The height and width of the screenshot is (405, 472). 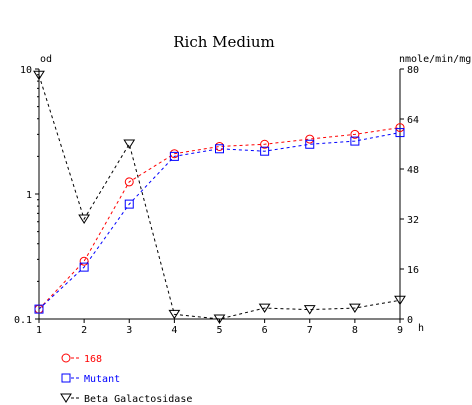 I want to click on legend-marker-square, so click(x=66, y=378).